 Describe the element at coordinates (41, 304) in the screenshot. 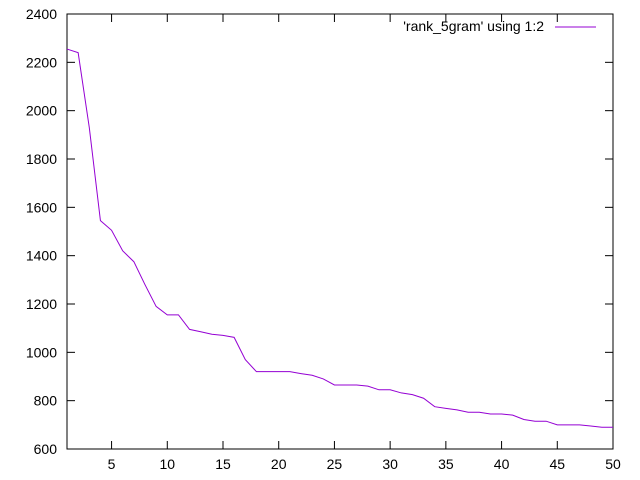

I see `y-tick-label: 1200` at that location.